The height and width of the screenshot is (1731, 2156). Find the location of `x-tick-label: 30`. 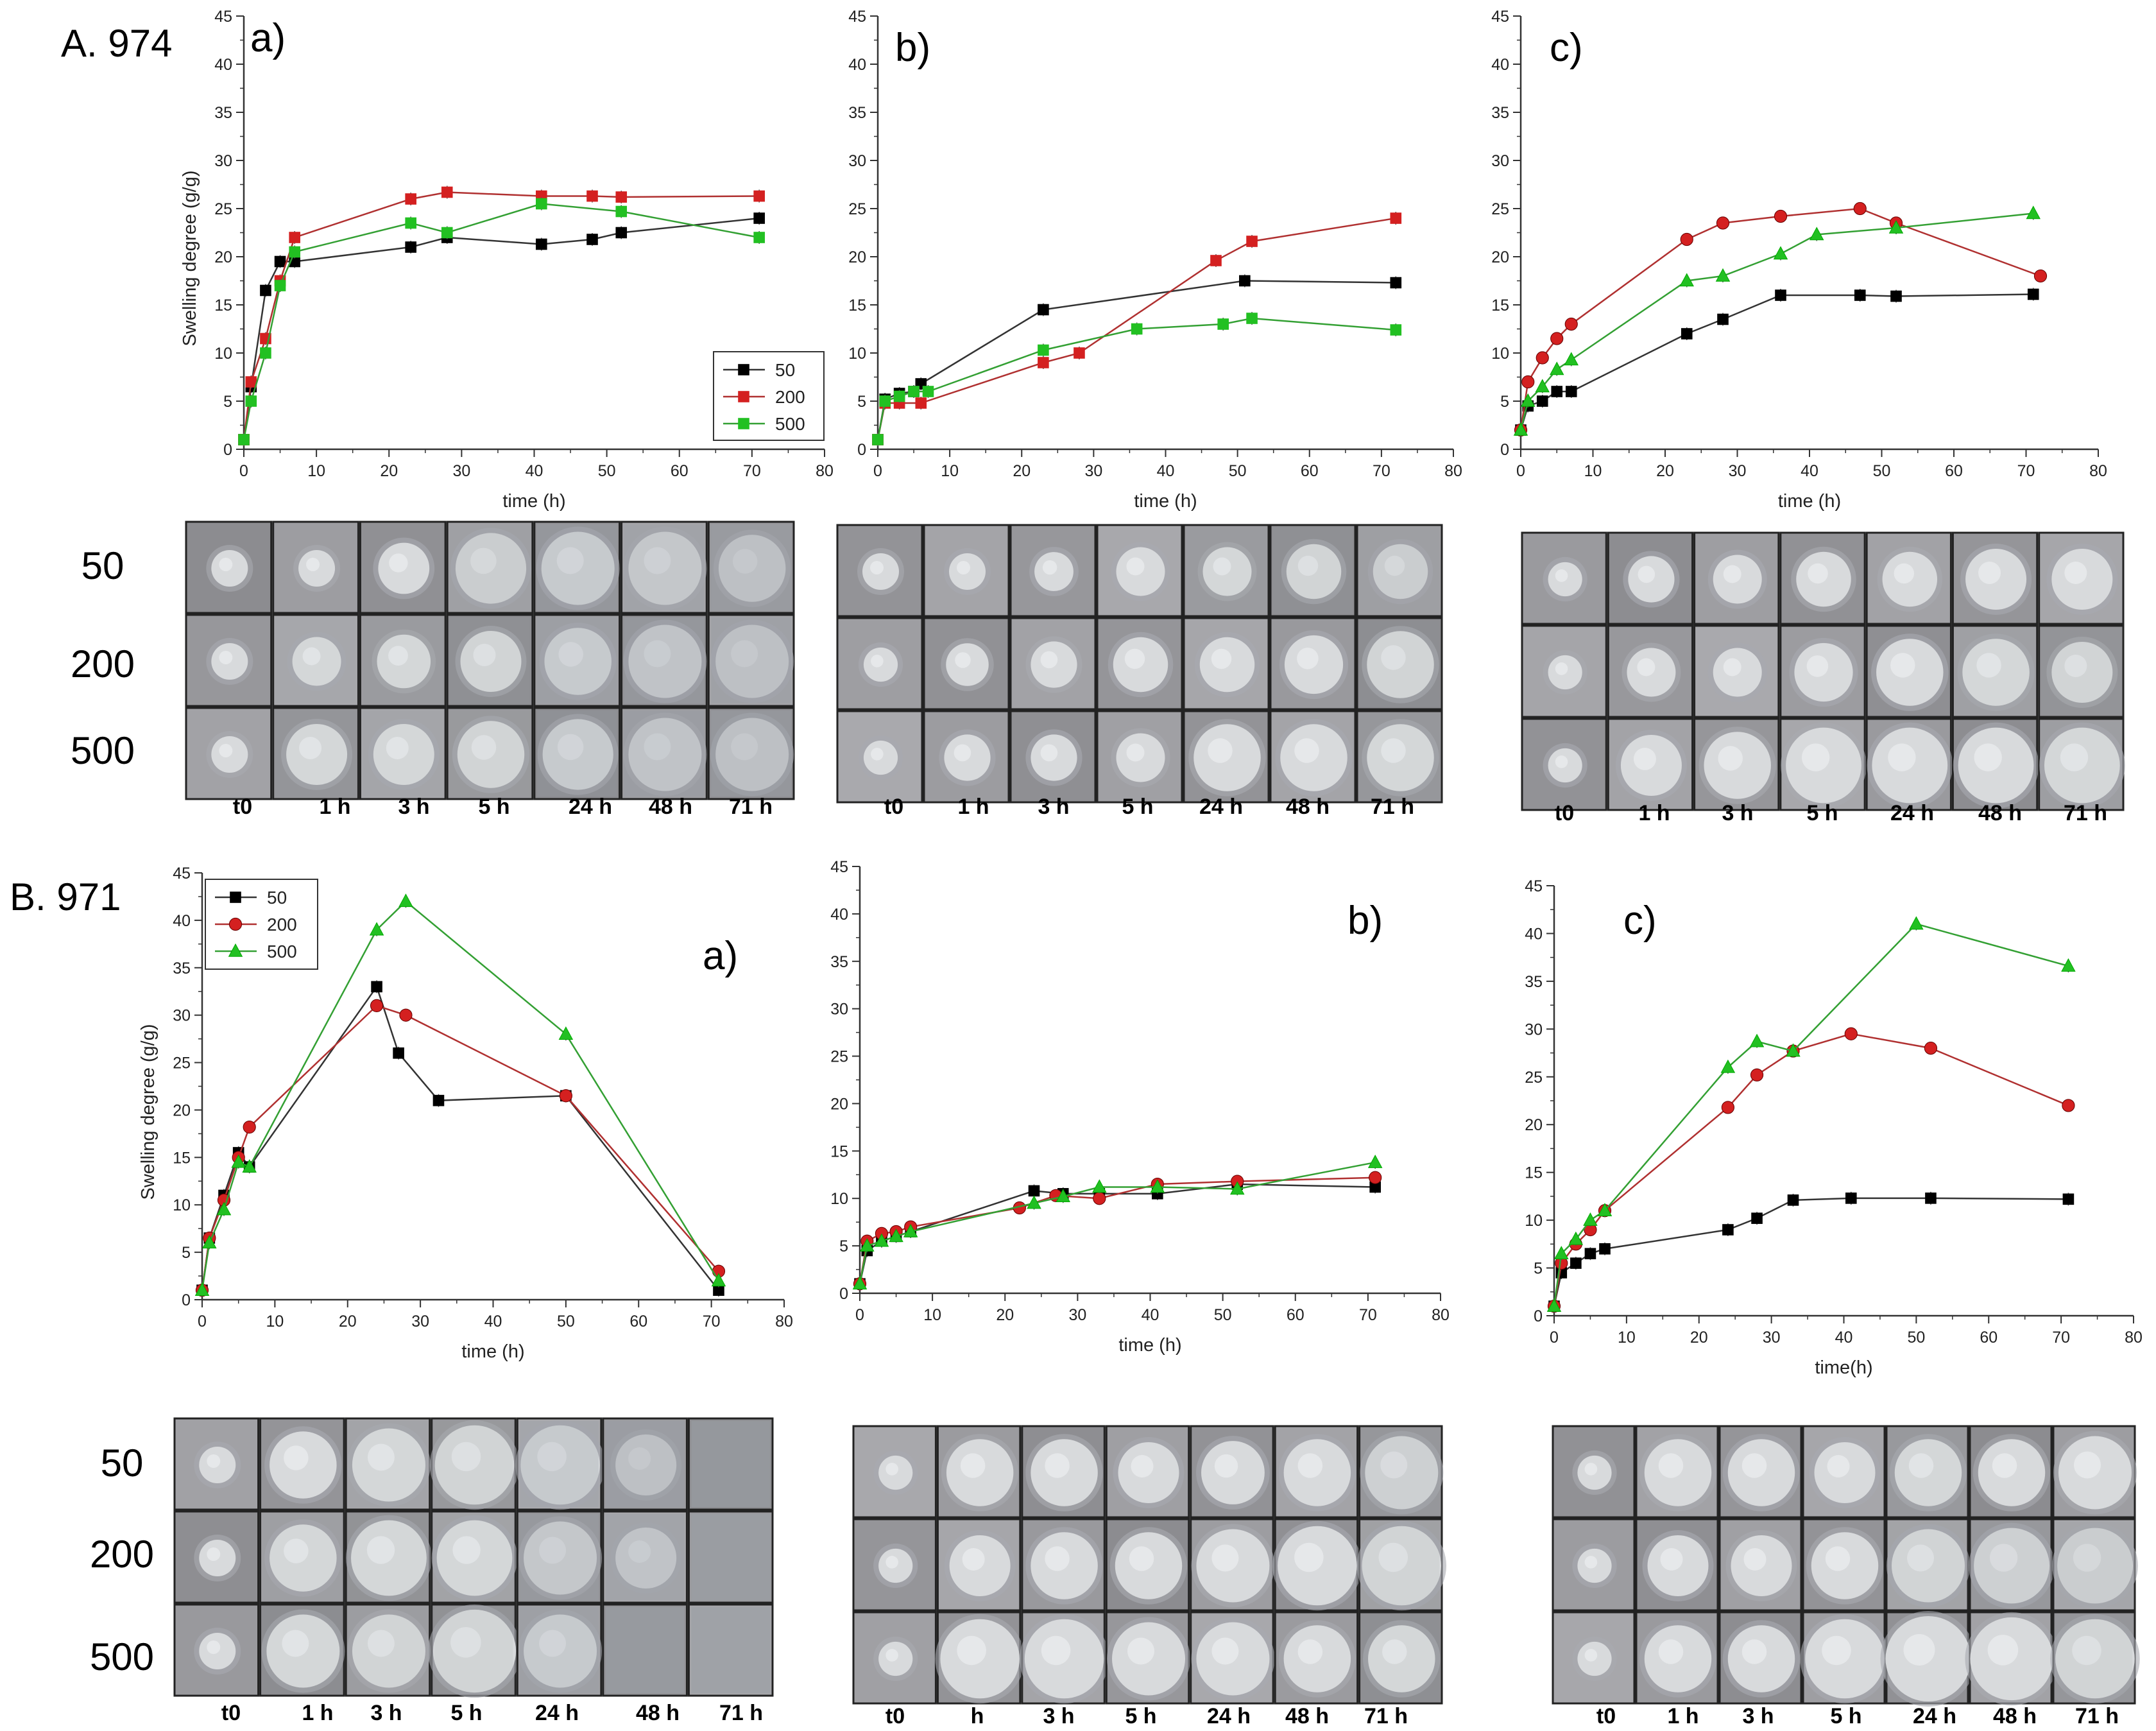

x-tick-label: 30 is located at coordinates (420, 1322).